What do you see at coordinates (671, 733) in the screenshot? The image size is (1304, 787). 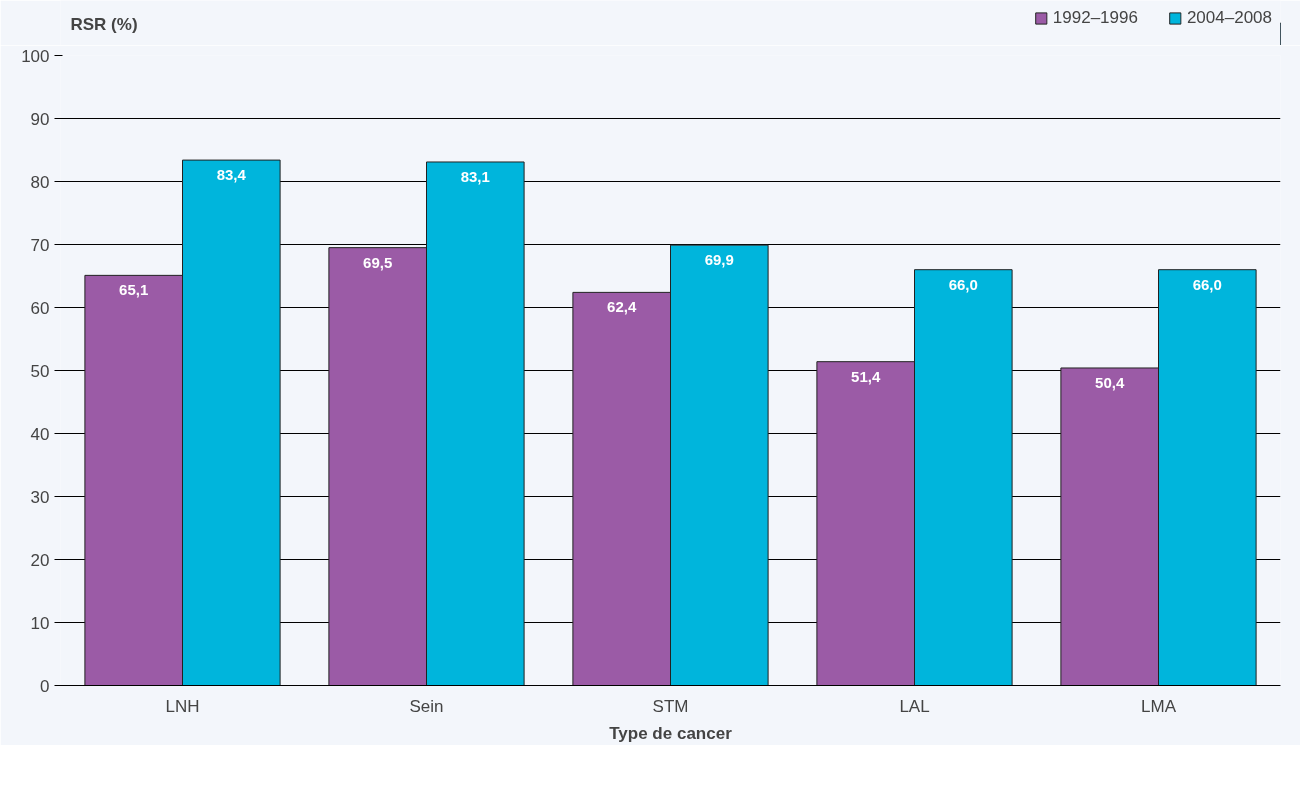 I see `x-axis-title: Type de cancer` at bounding box center [671, 733].